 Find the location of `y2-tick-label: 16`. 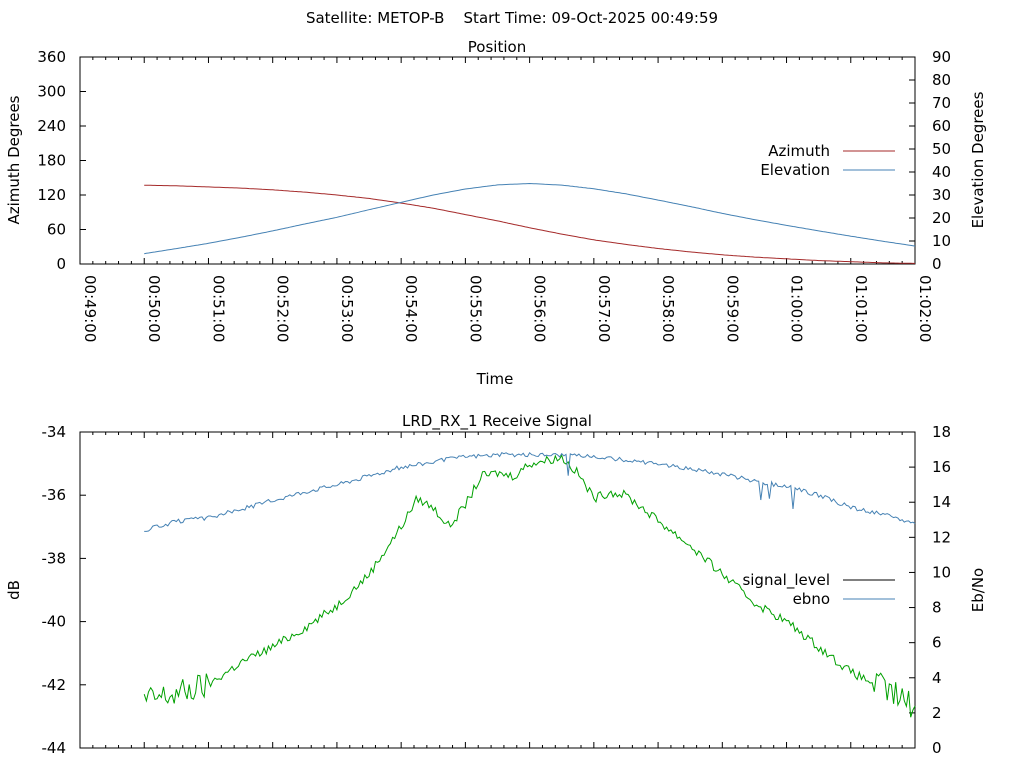

y2-tick-label: 16 is located at coordinates (941, 467).